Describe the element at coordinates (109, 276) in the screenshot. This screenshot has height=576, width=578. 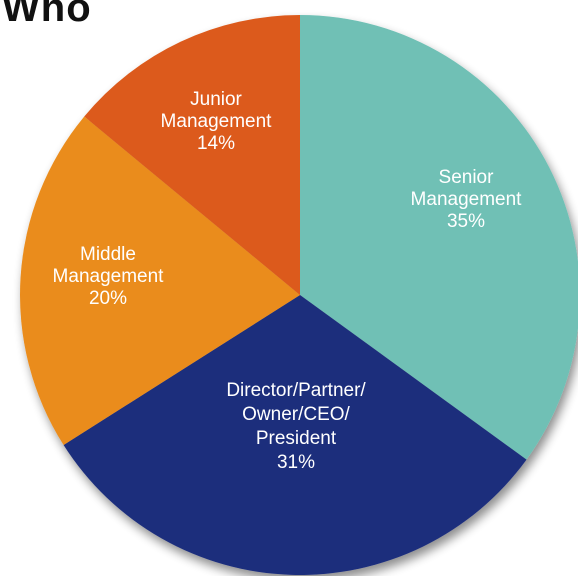
I see `slice-label-middle-management: Middle Management 20%` at that location.